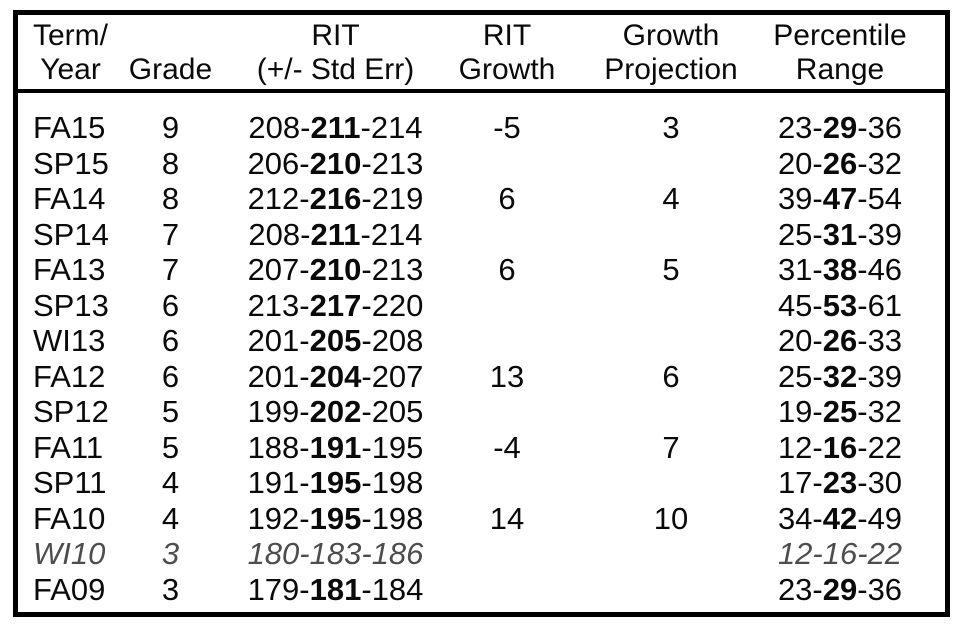 The image size is (962, 631). What do you see at coordinates (335, 199) in the screenshot?
I see `cell-rit-range: 212-216-219` at bounding box center [335, 199].